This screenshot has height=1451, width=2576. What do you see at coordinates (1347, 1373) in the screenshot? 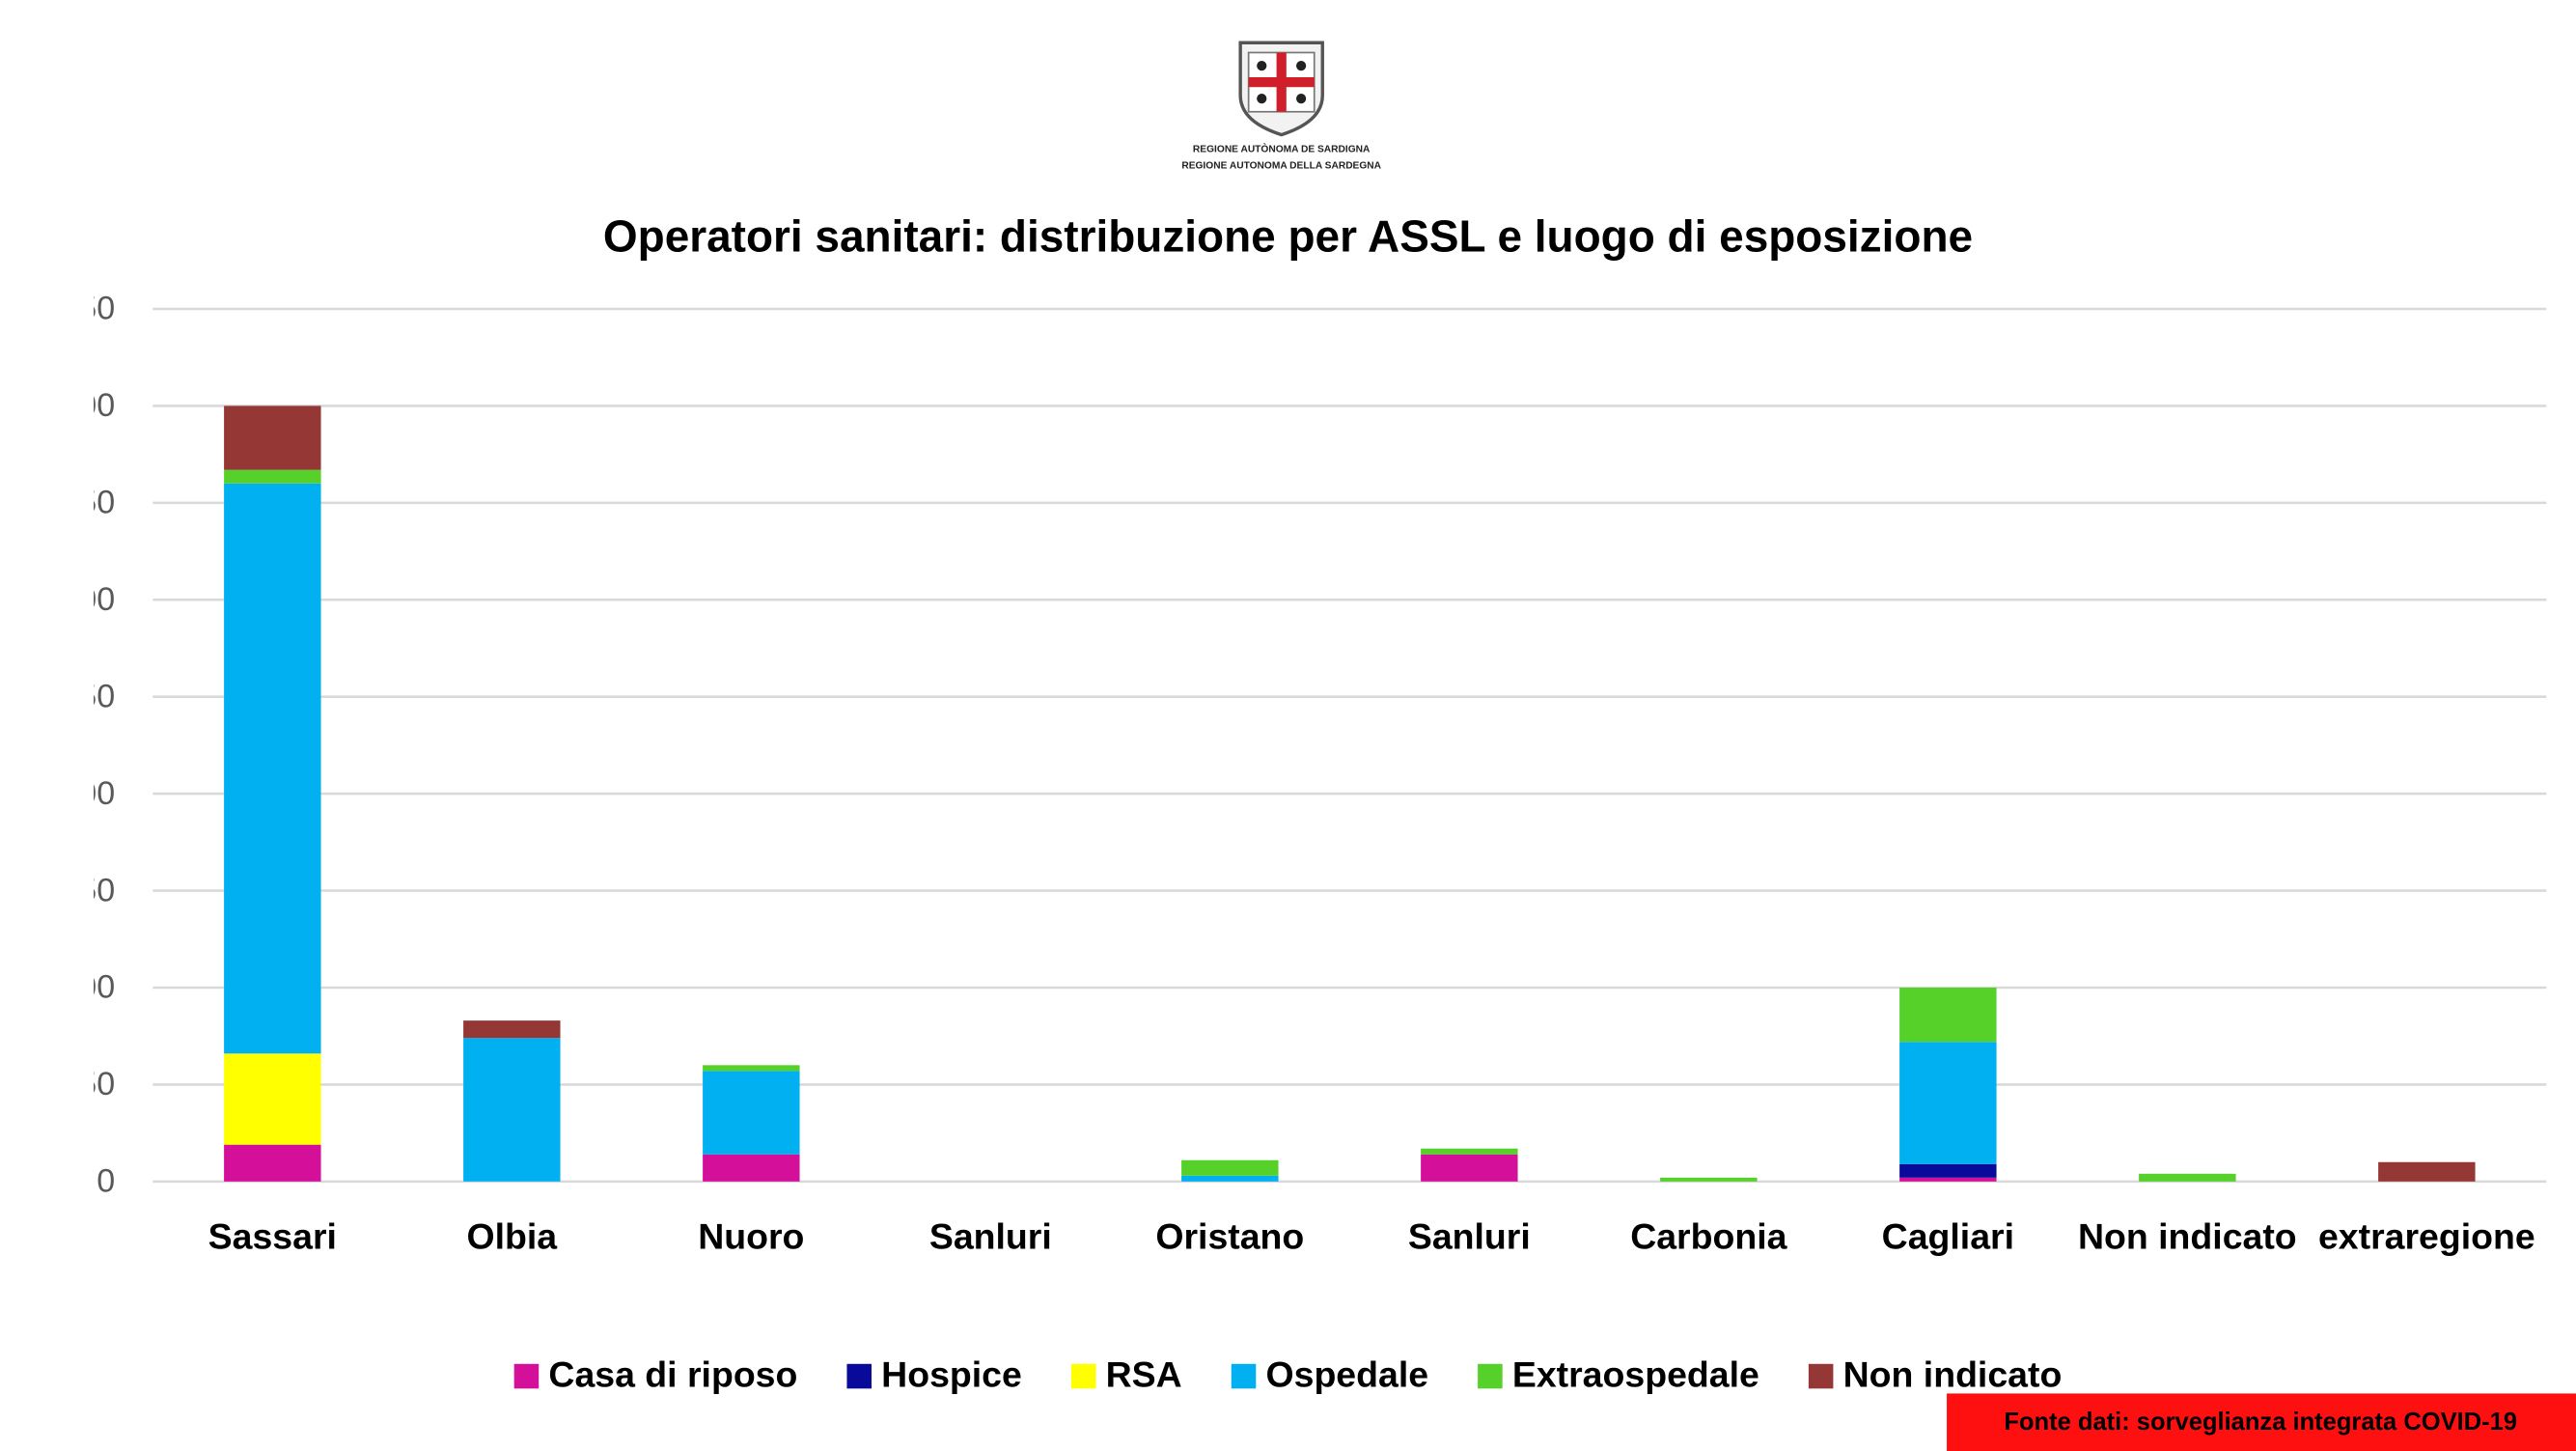
I see `legend-label: Ospedale` at bounding box center [1347, 1373].